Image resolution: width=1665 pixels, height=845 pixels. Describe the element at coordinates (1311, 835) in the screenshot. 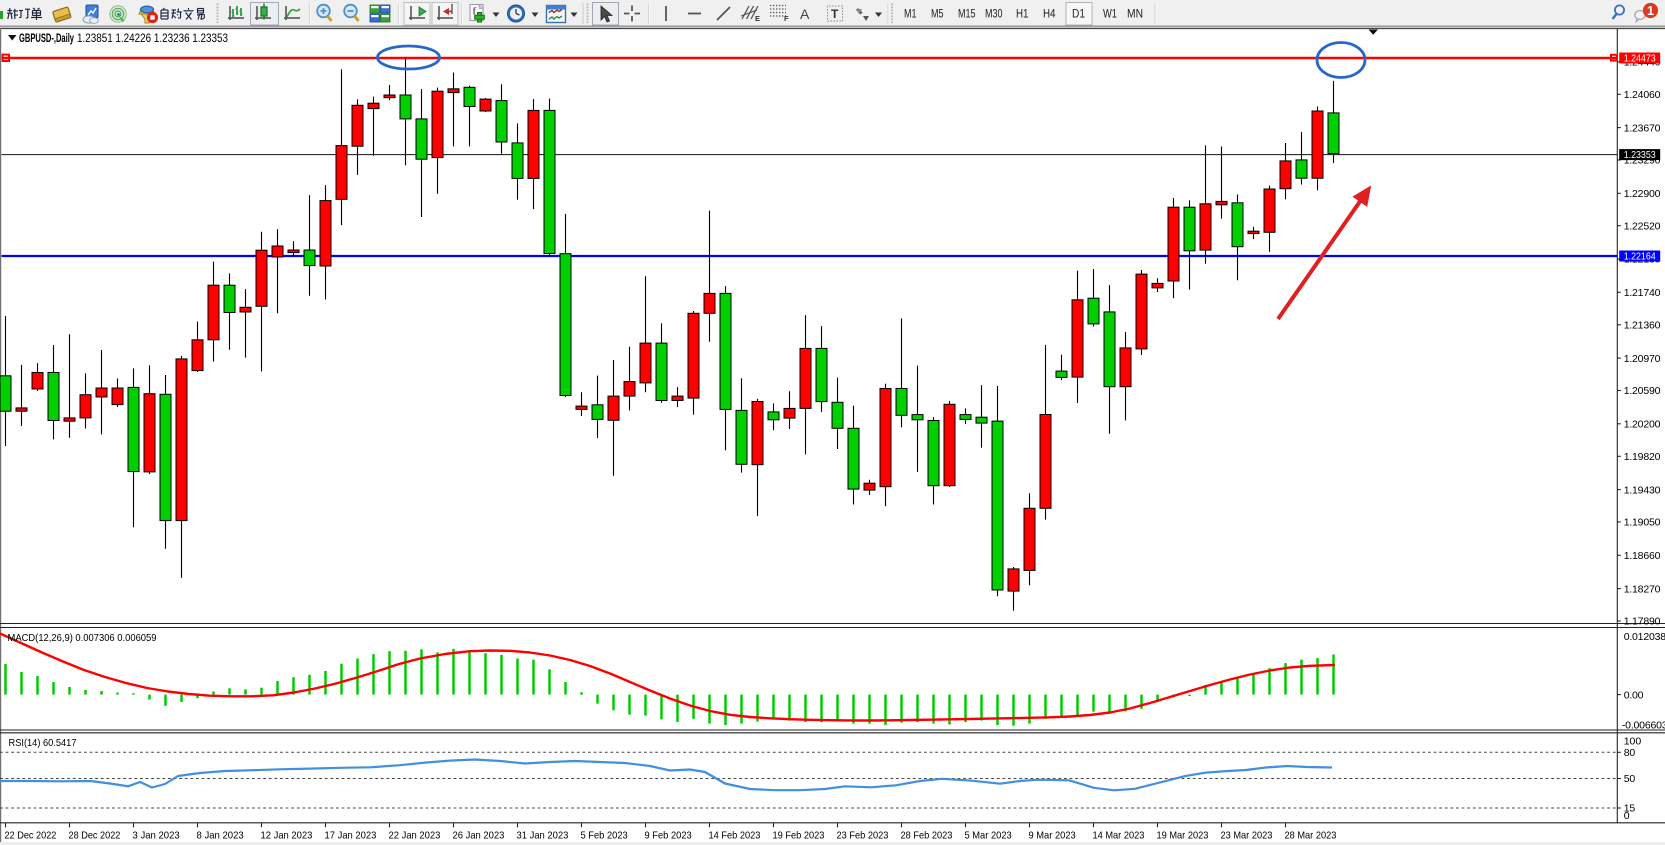

I see `svg-text: 28 Mar 2023` at that location.